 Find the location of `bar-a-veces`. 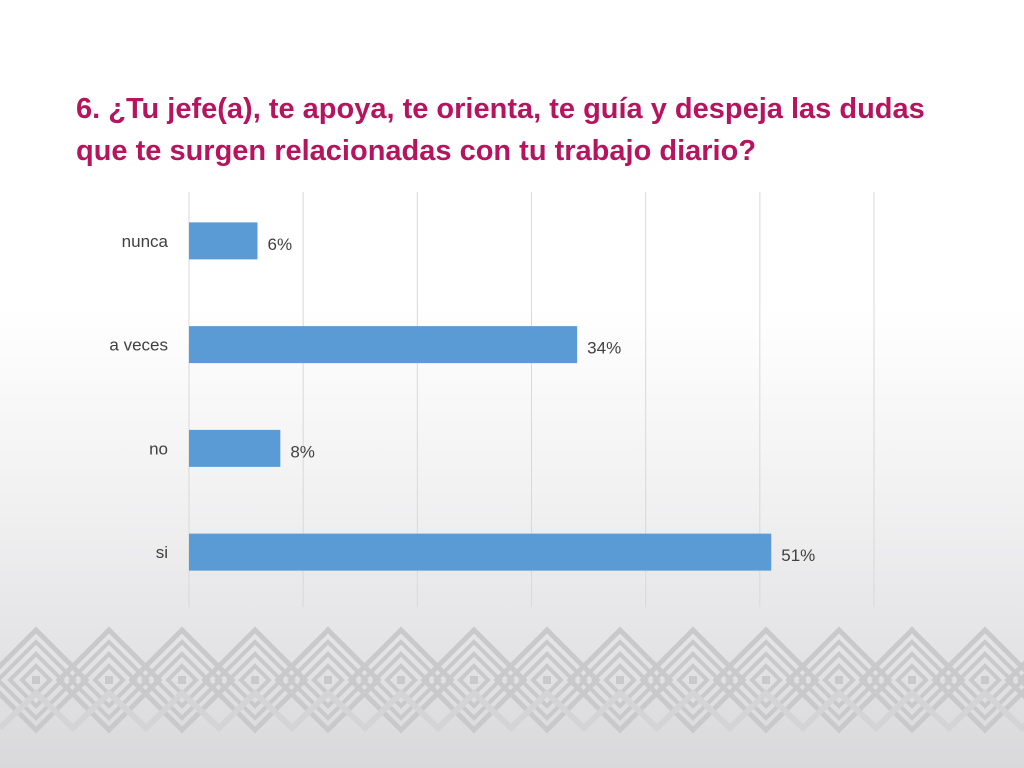

bar-a-veces is located at coordinates (383, 345).